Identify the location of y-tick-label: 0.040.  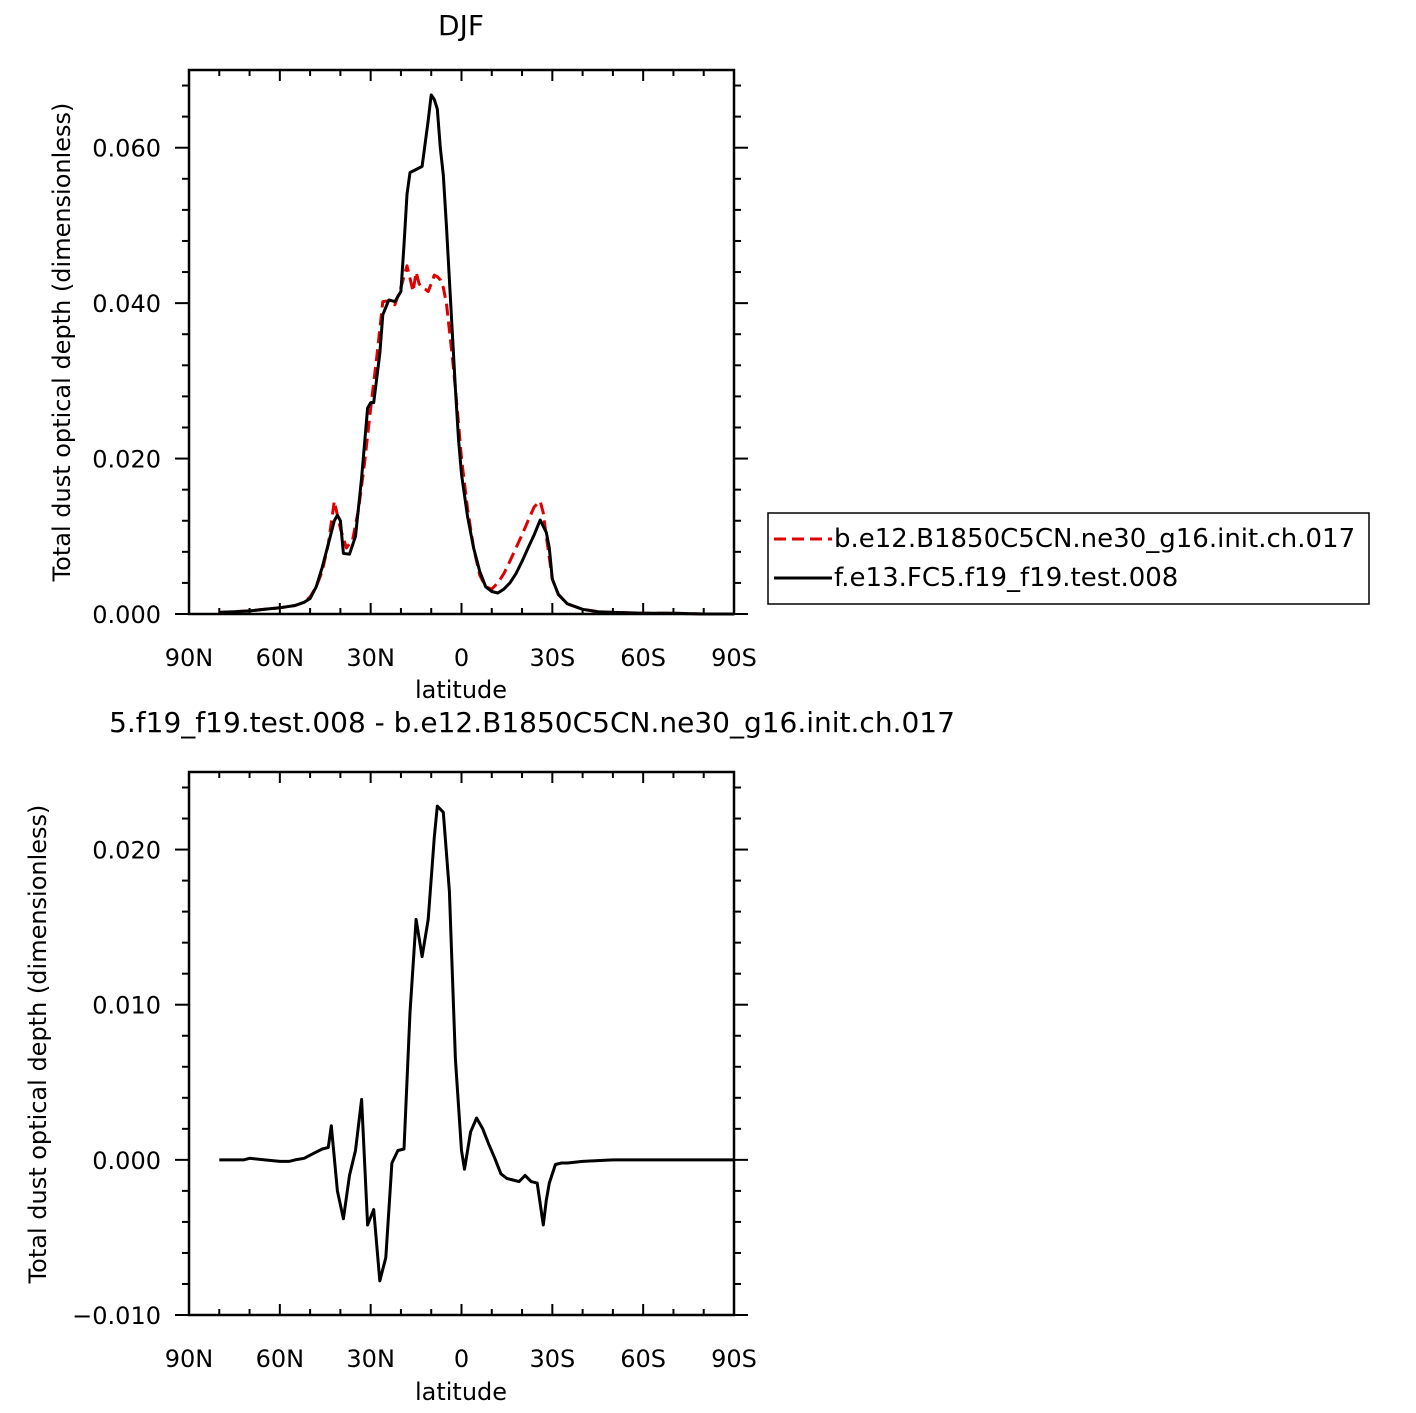
(126, 304).